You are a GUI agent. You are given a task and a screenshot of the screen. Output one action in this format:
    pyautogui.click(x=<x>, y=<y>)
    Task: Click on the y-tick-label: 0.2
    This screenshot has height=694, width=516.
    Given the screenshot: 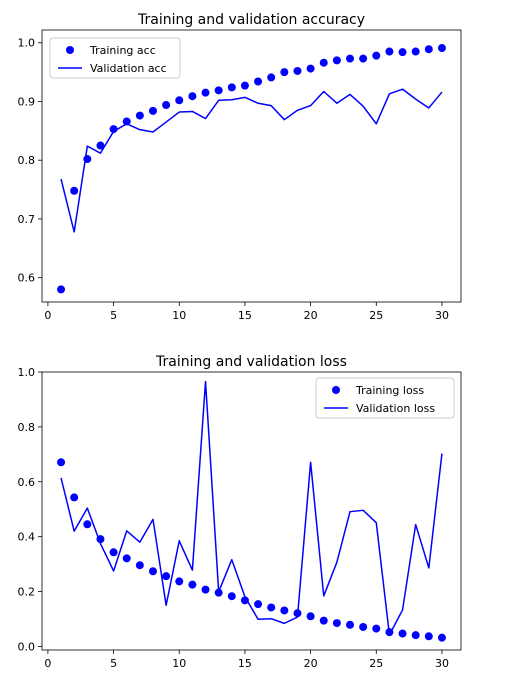 What is the action you would take?
    pyautogui.click(x=27, y=592)
    